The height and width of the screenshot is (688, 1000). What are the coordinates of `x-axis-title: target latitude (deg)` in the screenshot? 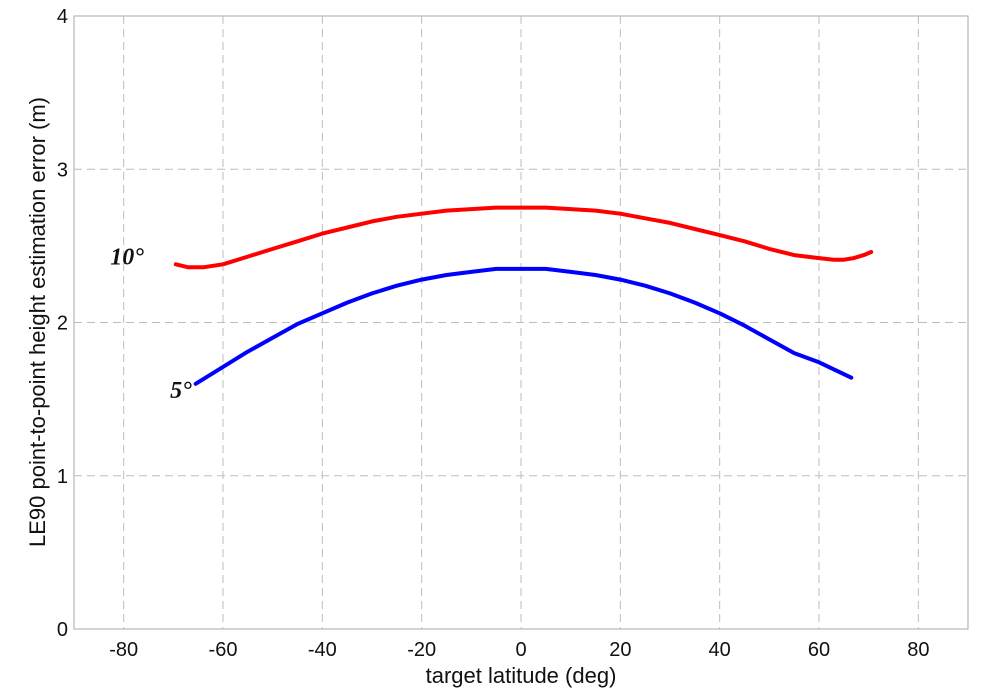 It's located at (521, 675).